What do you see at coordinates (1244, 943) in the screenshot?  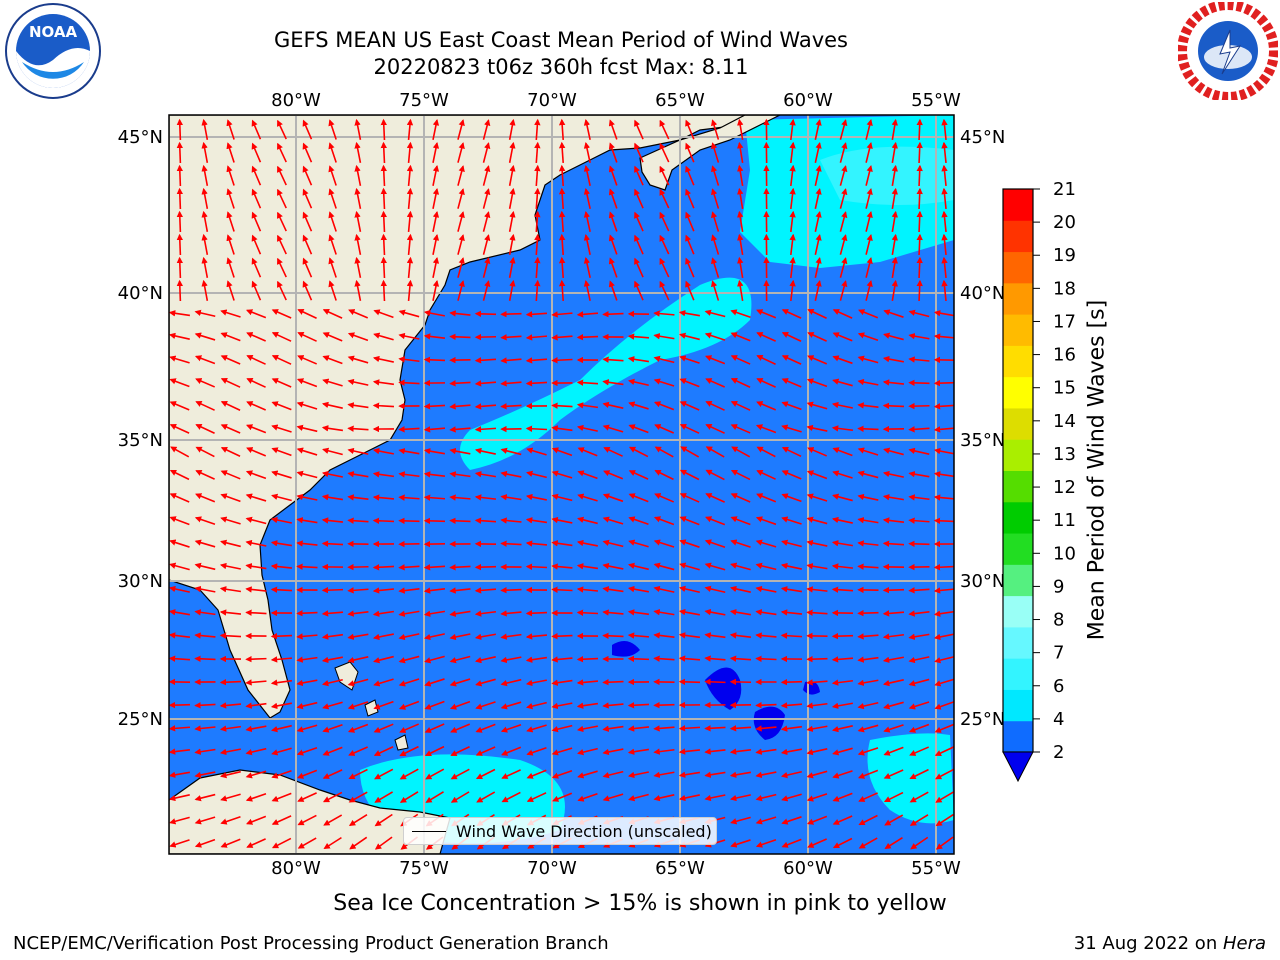 I see `host-name: Hera` at bounding box center [1244, 943].